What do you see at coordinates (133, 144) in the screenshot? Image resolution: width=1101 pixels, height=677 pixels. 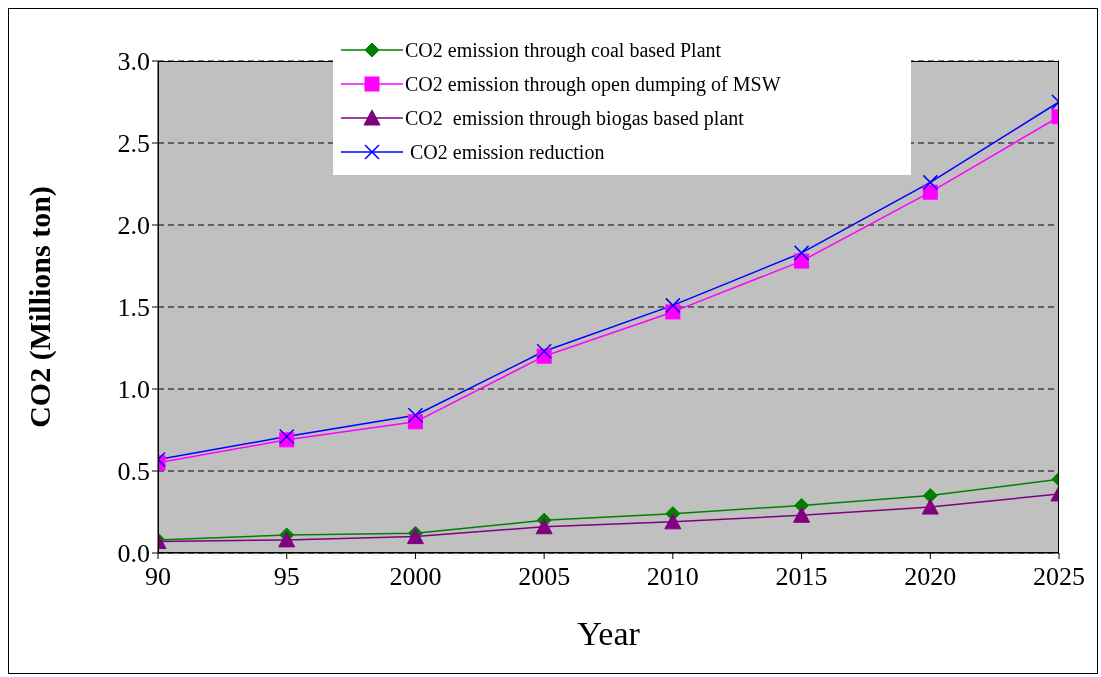 I see `y-tick-label: 2.5` at bounding box center [133, 144].